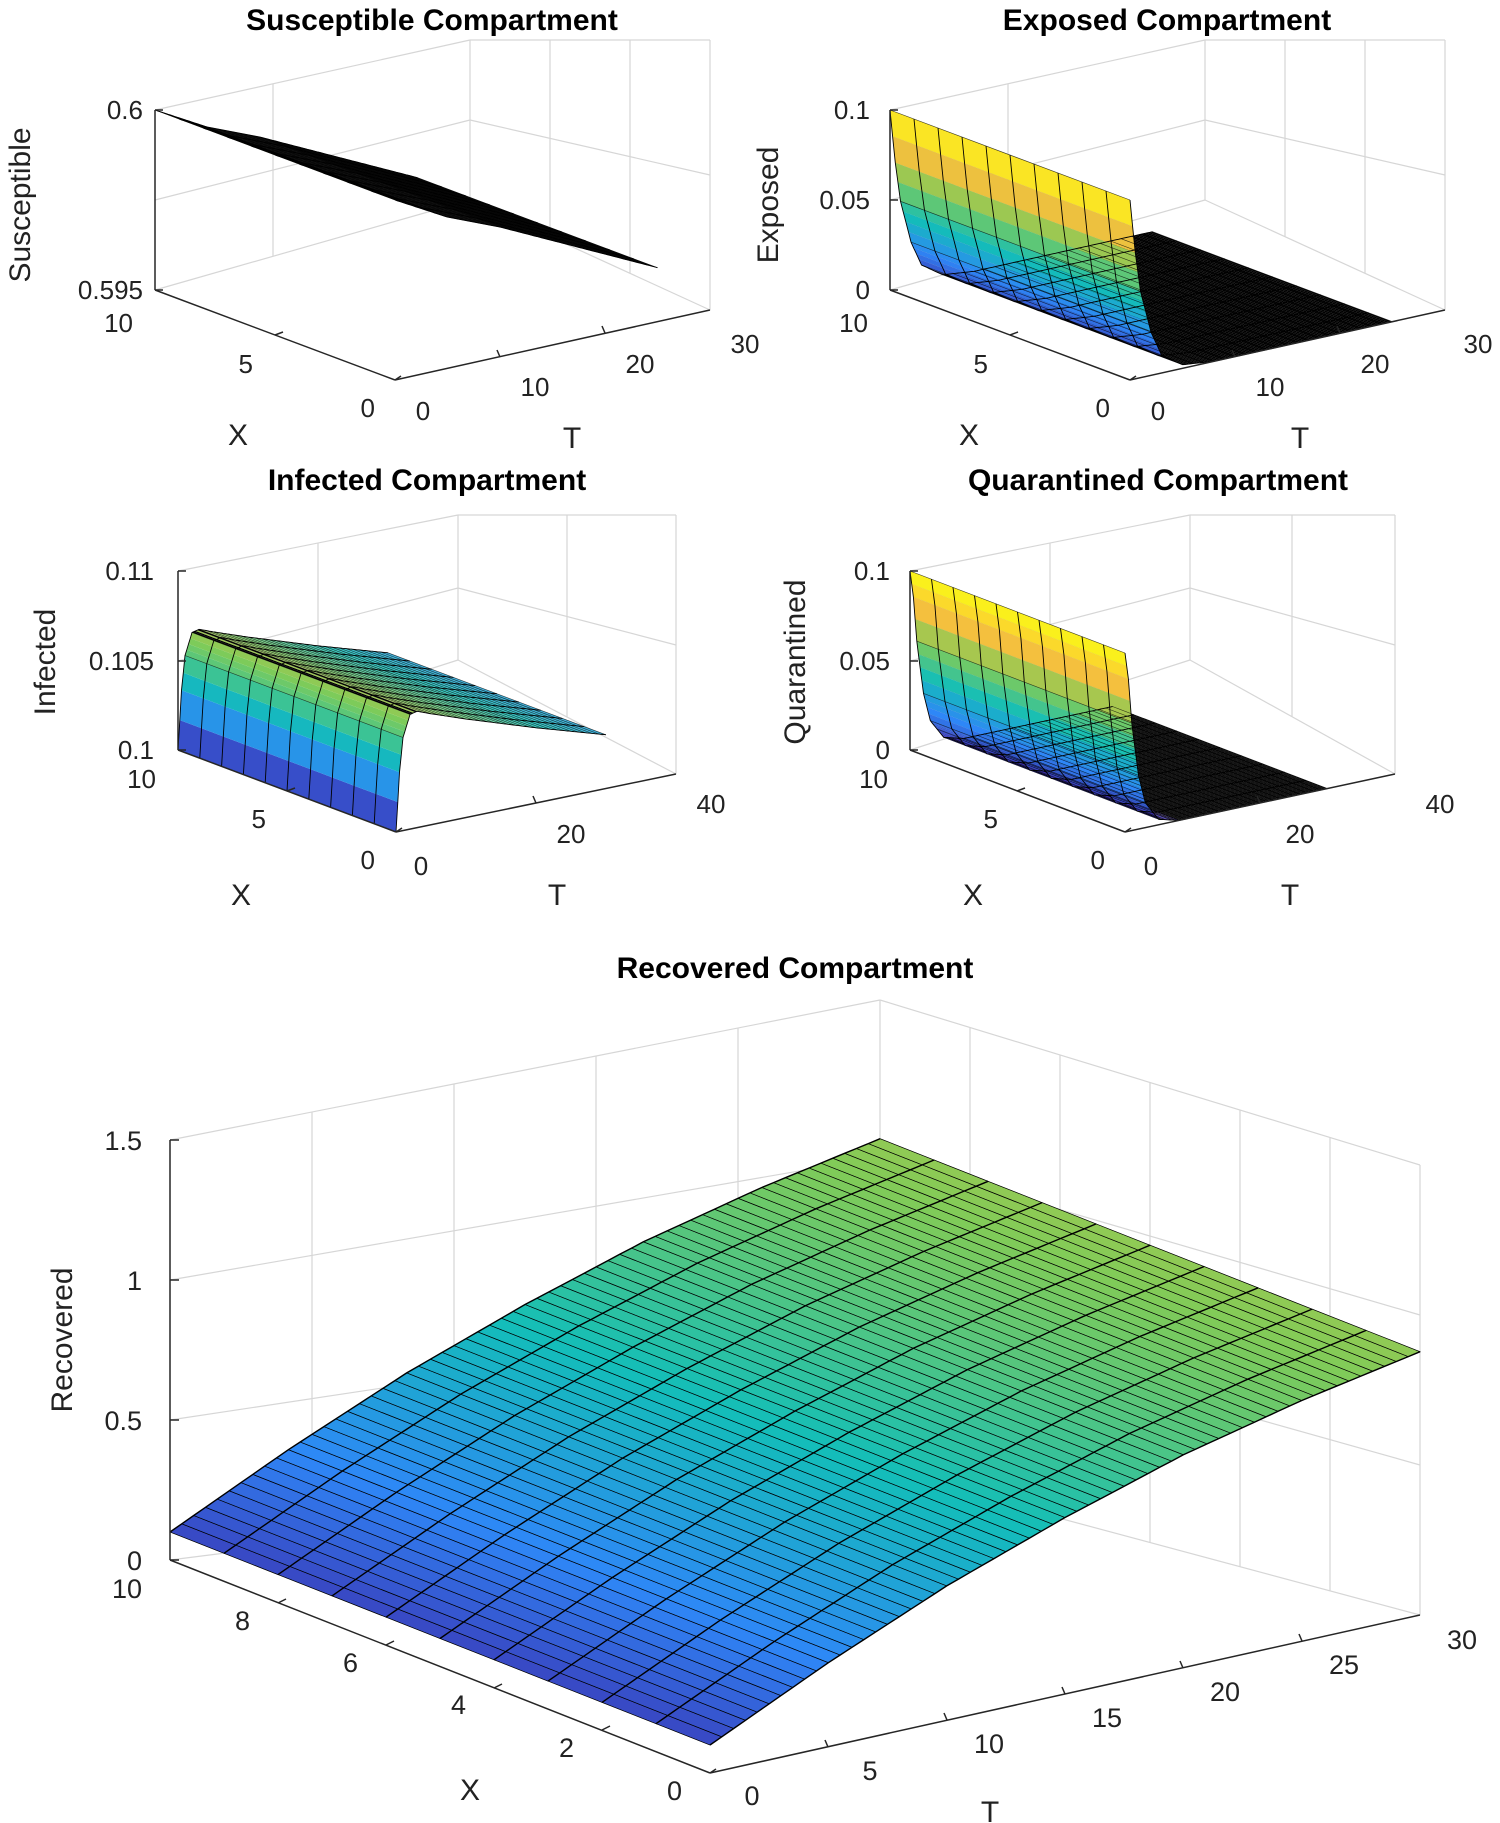 The height and width of the screenshot is (1823, 1500). What do you see at coordinates (1375, 364) in the screenshot?
I see `ytick-exposed-2: 20` at bounding box center [1375, 364].